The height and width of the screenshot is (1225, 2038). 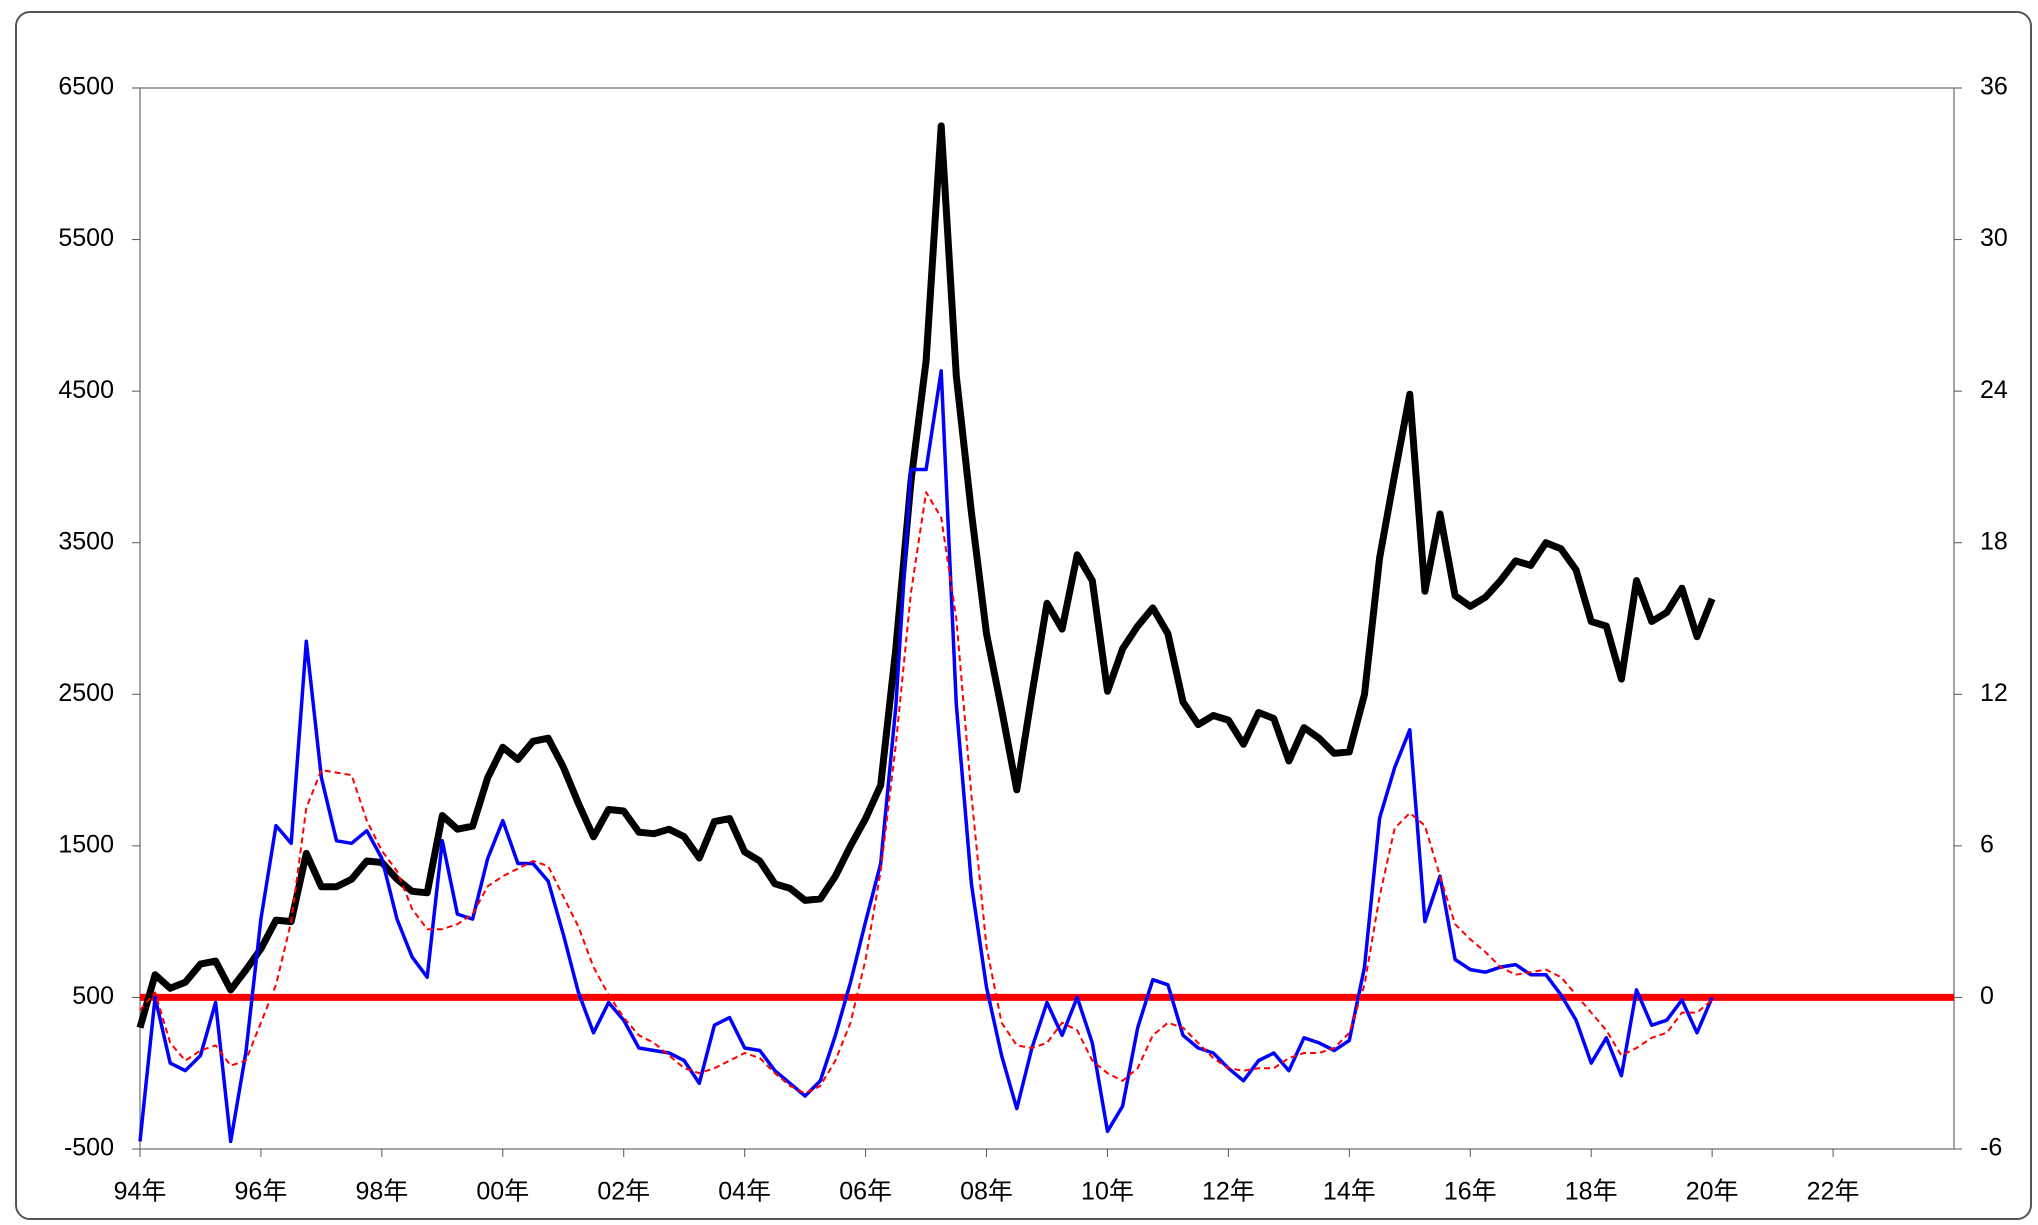 I want to click on x-tick-label: 98年, so click(x=381, y=1192).